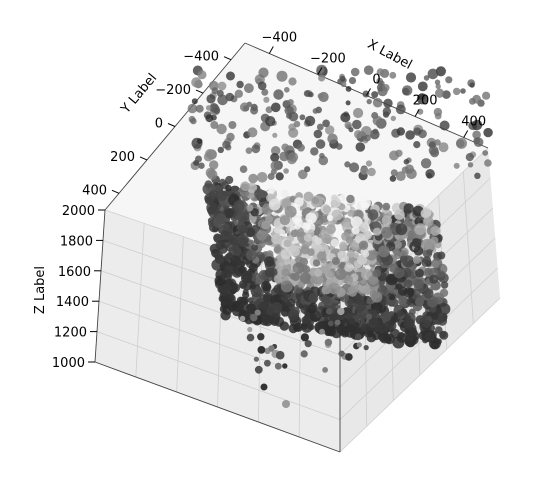 This screenshot has width=552, height=489. Describe the element at coordinates (376, 80) in the screenshot. I see `x-tick-label: 0` at that location.